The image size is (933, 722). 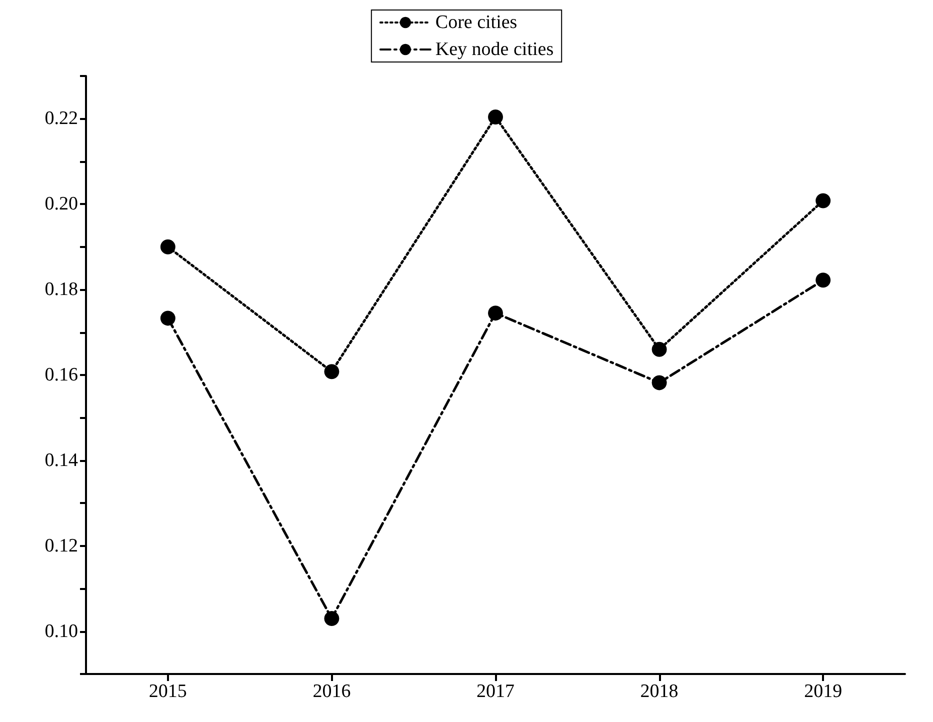 What do you see at coordinates (61, 545) in the screenshot?
I see `y-tick-label: 0.12` at bounding box center [61, 545].